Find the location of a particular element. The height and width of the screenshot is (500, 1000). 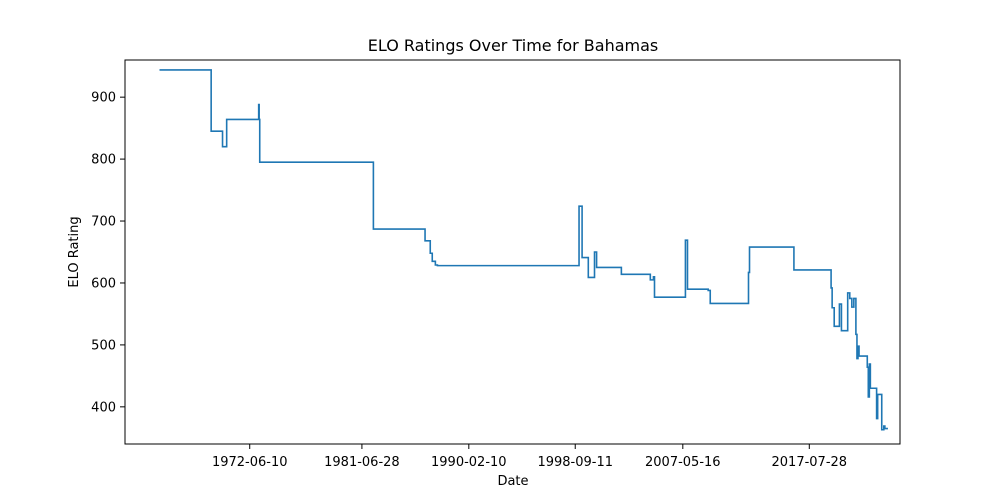

y-axis-label: ELO Rating is located at coordinates (74, 251).